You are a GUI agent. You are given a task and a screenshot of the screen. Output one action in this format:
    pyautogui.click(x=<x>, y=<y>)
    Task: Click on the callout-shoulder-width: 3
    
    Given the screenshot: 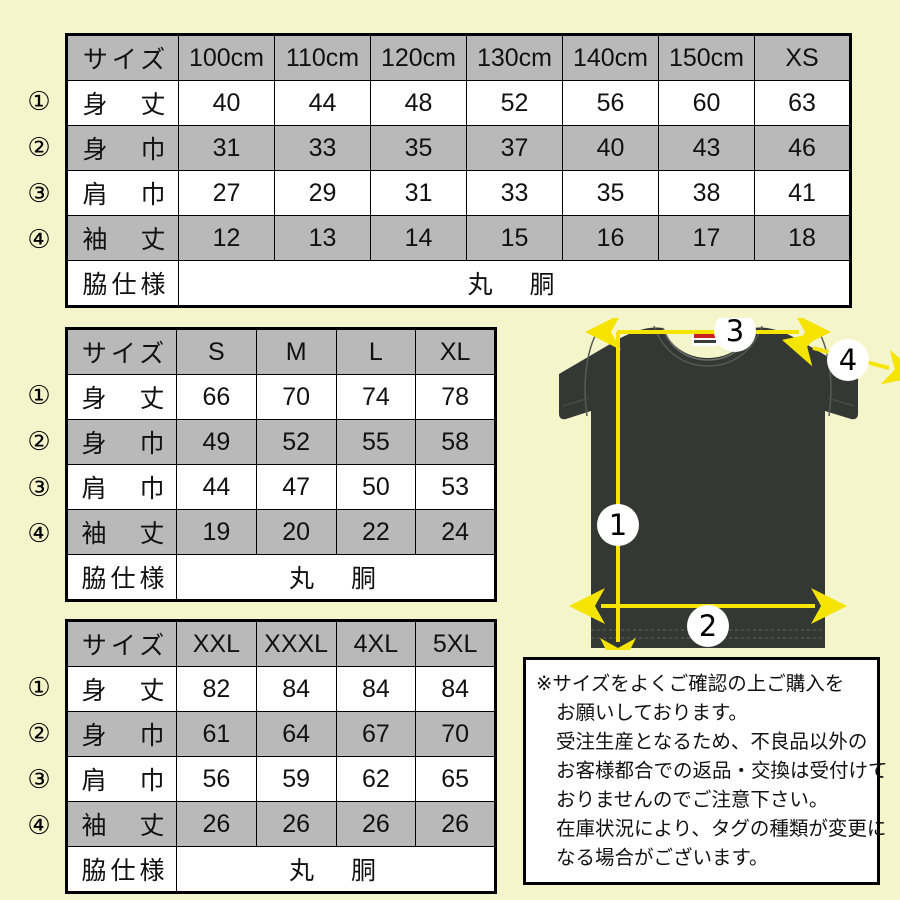 What is the action you would take?
    pyautogui.click(x=735, y=335)
    